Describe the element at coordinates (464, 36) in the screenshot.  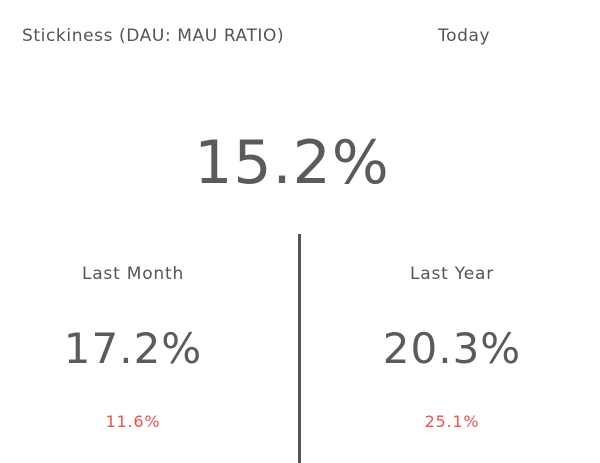
I see `period-label: Today` at that location.